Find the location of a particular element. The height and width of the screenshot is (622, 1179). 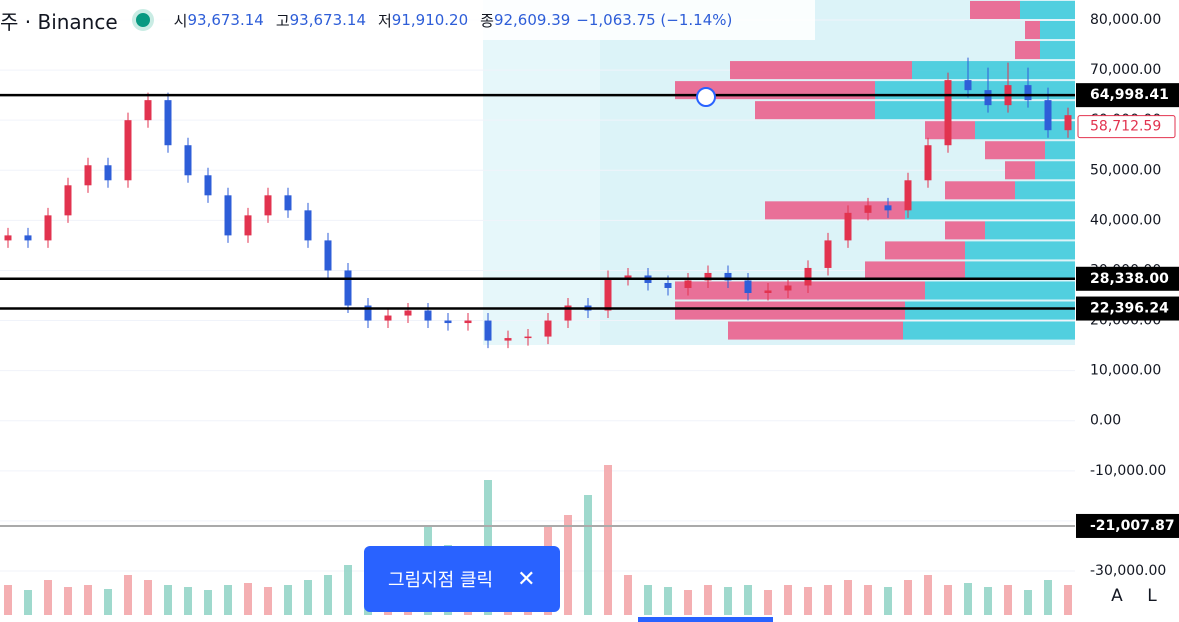

price-label: 28,338.00 is located at coordinates (1129, 279).